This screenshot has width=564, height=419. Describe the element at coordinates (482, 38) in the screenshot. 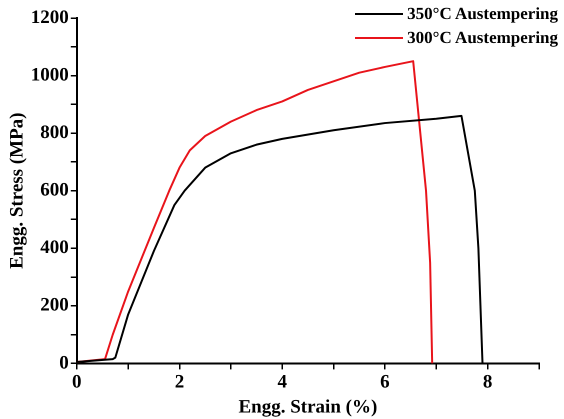

I see `legend-label: 300°C Austempering` at that location.